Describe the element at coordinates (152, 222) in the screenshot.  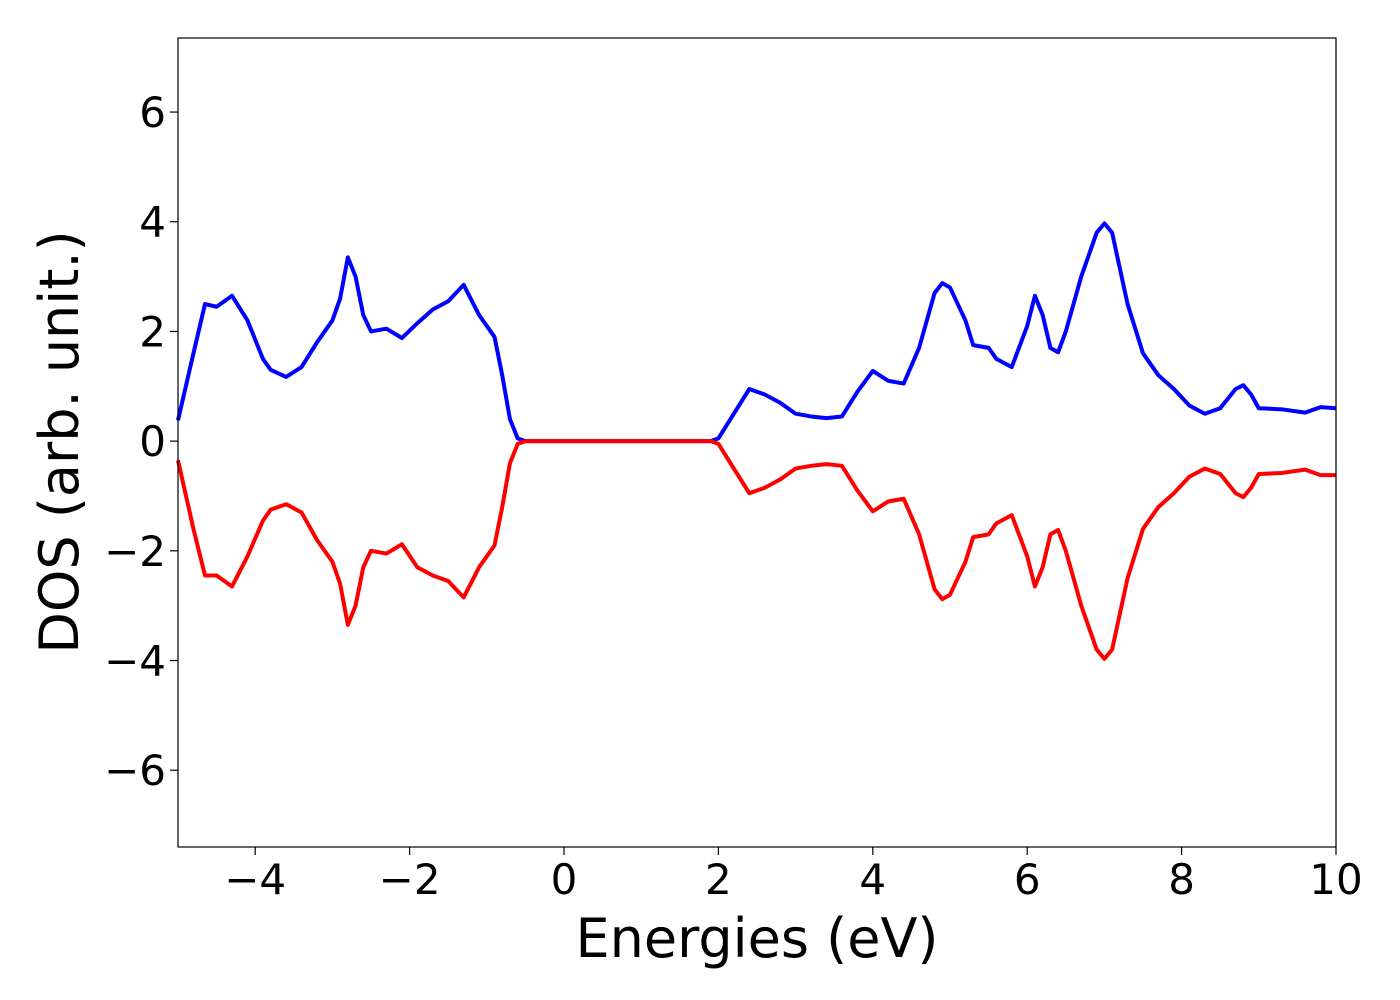
I see `y-tick-label: 4` at that location.